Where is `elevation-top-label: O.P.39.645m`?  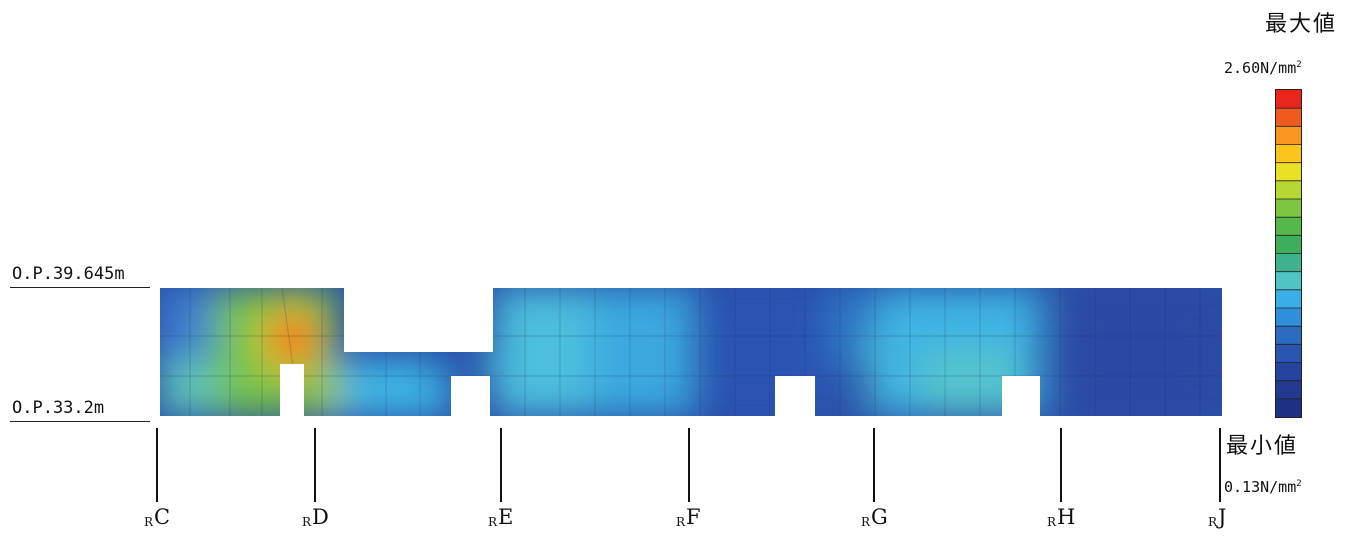 elevation-top-label: O.P.39.645m is located at coordinates (68, 274).